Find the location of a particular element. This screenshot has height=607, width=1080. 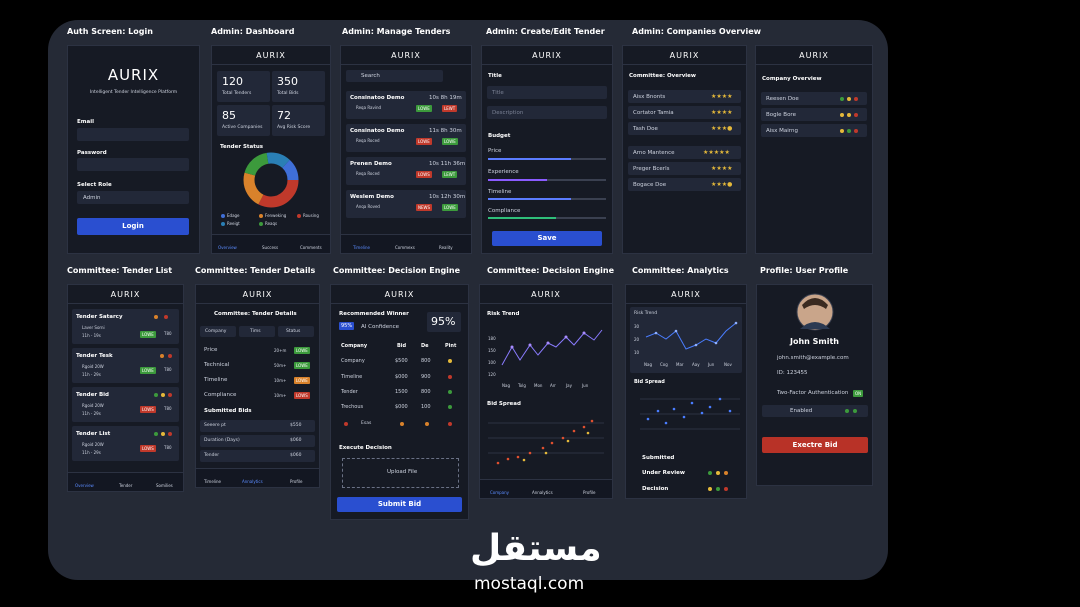

item-name: Tender List is located at coordinates (93, 434).